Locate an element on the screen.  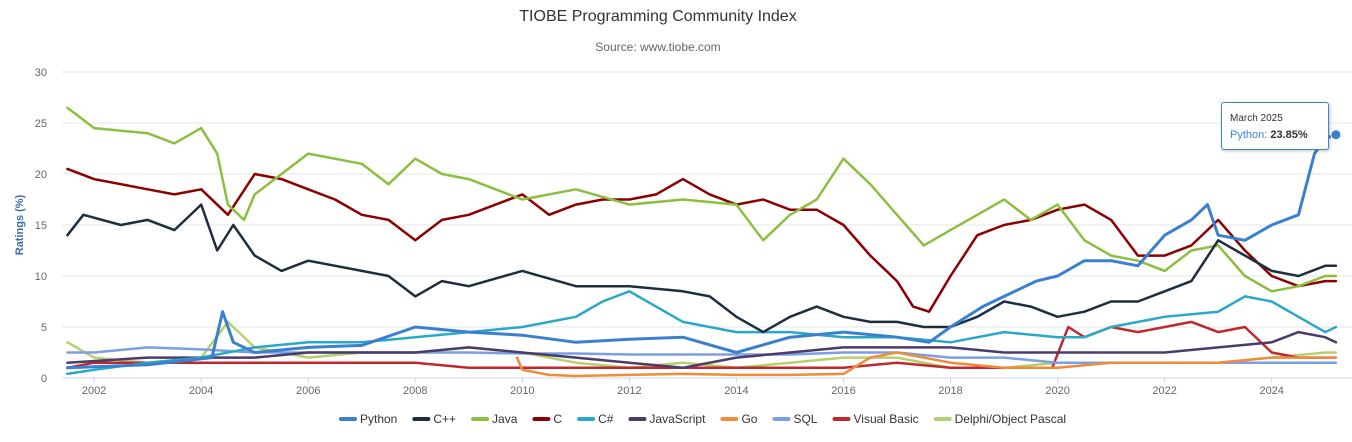
hover-marker-layer is located at coordinates (1336, 135).